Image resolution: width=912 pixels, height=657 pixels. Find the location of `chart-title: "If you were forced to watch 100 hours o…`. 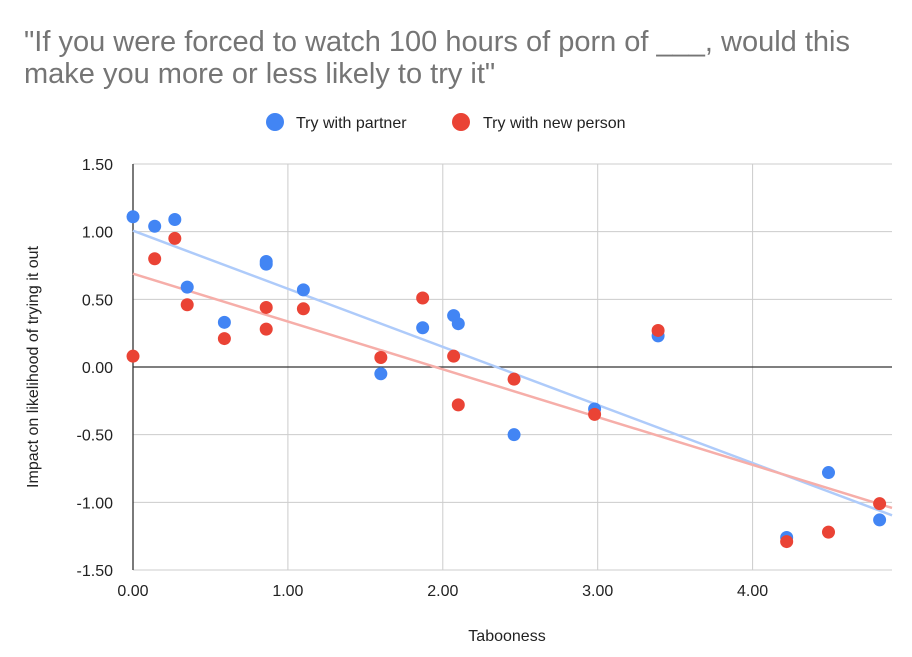

chart-title: "If you were forced to watch 100 hours o… is located at coordinates (437, 58).